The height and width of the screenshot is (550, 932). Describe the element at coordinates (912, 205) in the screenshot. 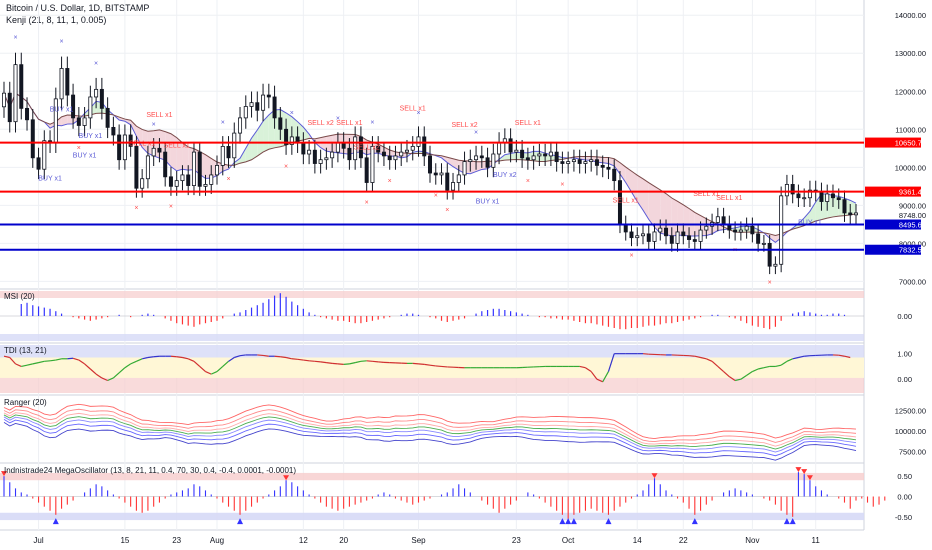

I see `y-tick-label: 9000.00` at that location.